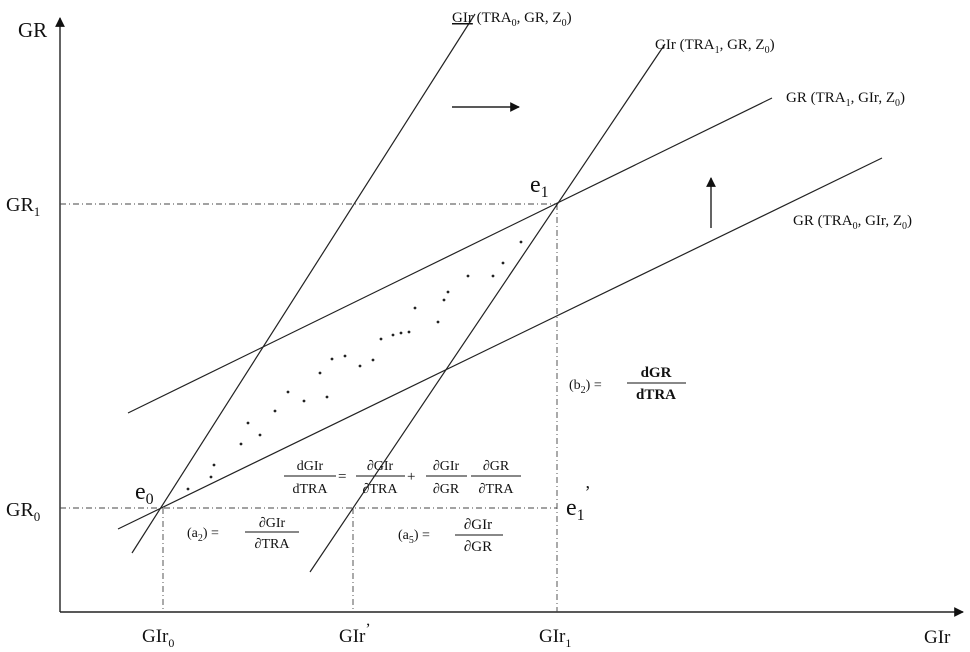 Image resolution: width=970 pixels, height=652 pixels. What do you see at coordinates (203, 535) in the screenshot?
I see `svg-text: (a2) =` at bounding box center [203, 535].